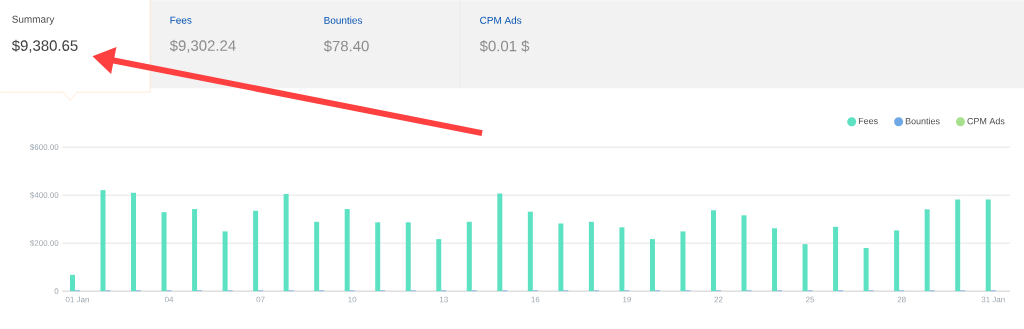  I want to click on legend-label: CPM Ads, so click(986, 121).